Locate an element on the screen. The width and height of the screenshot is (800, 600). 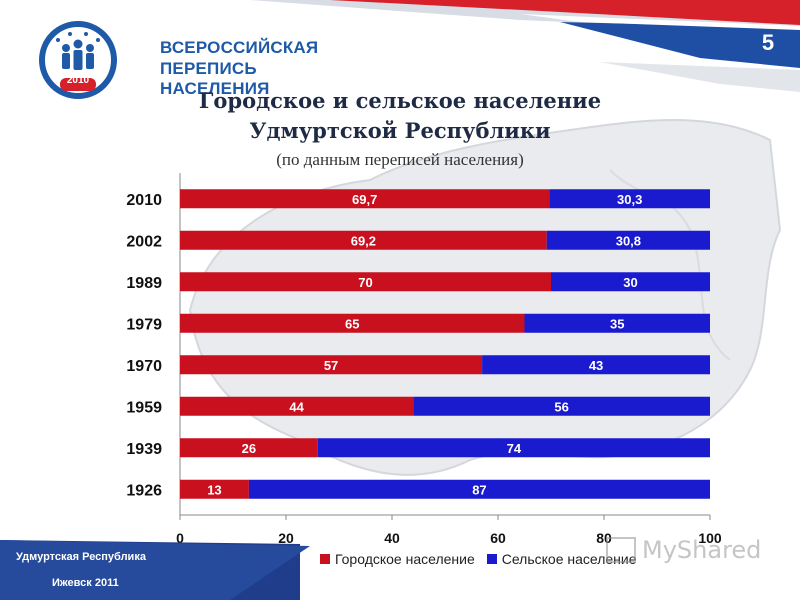
header-flag-stripes is located at coordinates (525, 46).